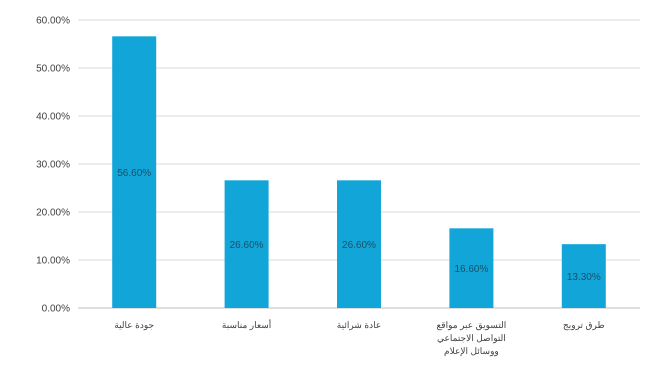 This screenshot has height=375, width=648. Describe the element at coordinates (53, 117) in the screenshot. I see `y-tick-label: 40.00%` at that location.